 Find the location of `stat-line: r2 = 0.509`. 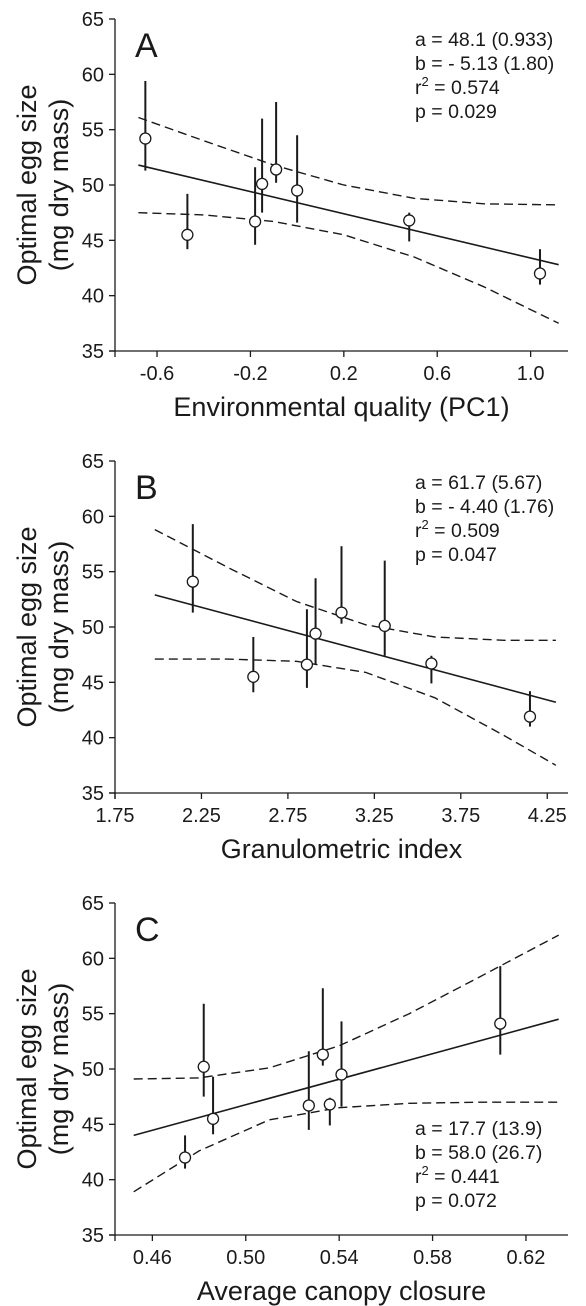

stat-line: r2 = 0.509 is located at coordinates (457, 529).